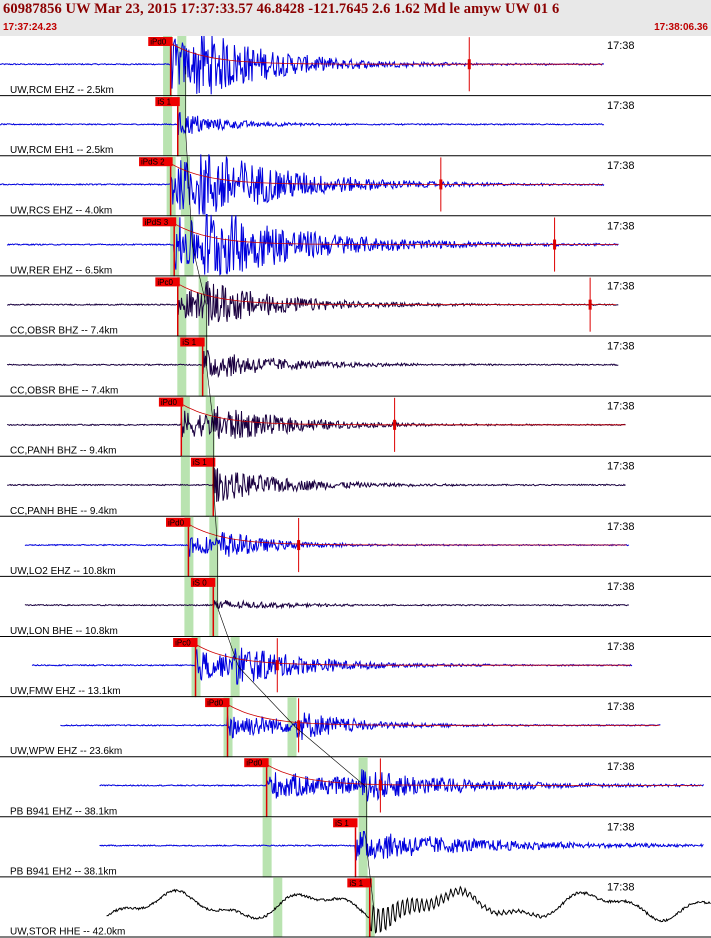 The width and height of the screenshot is (711, 938). I want to click on trace-panel: iPd0 17:38 UW,WPW EHZ -- 23.6km, so click(355, 727).